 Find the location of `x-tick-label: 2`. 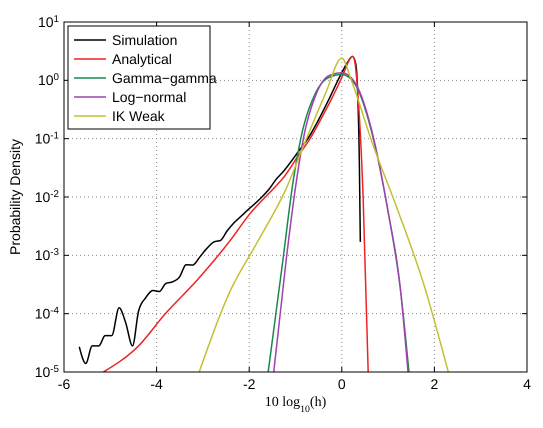

x-tick-label: 2 is located at coordinates (434, 384).